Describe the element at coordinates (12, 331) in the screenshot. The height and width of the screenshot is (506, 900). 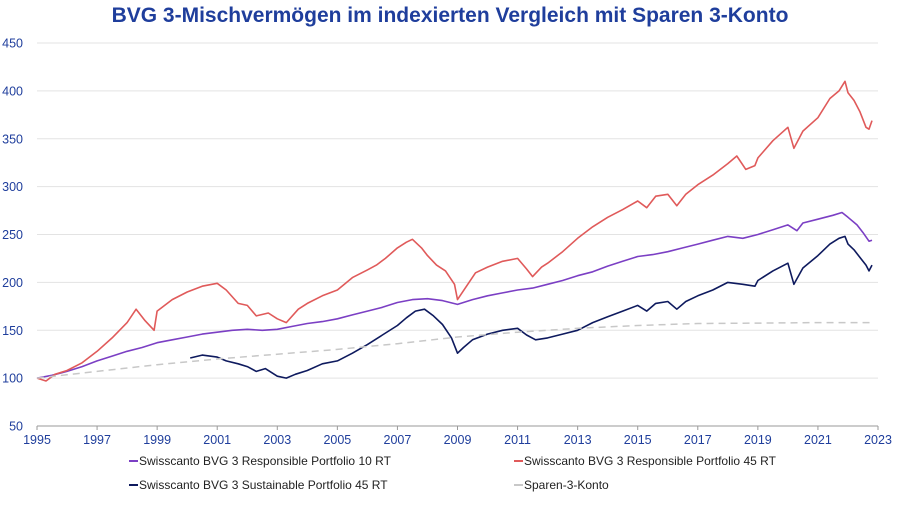
I see `y-tick-label: 150` at that location.